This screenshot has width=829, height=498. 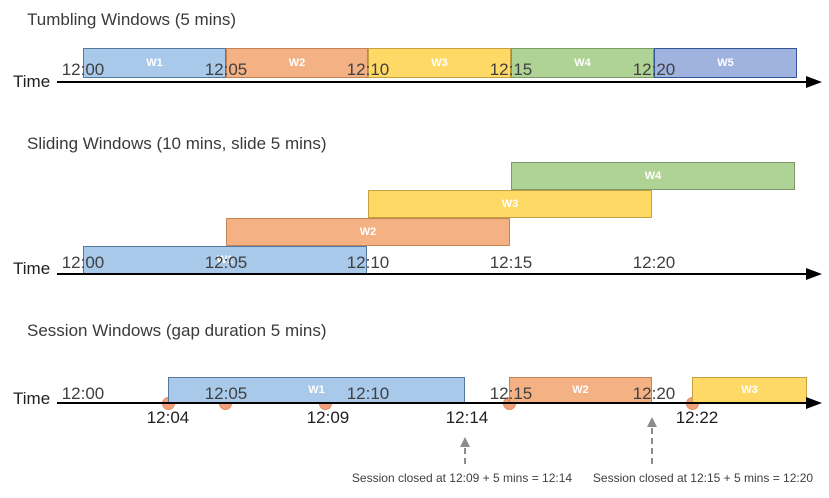 I want to click on session-window-w3-label: W3, so click(x=749, y=390).